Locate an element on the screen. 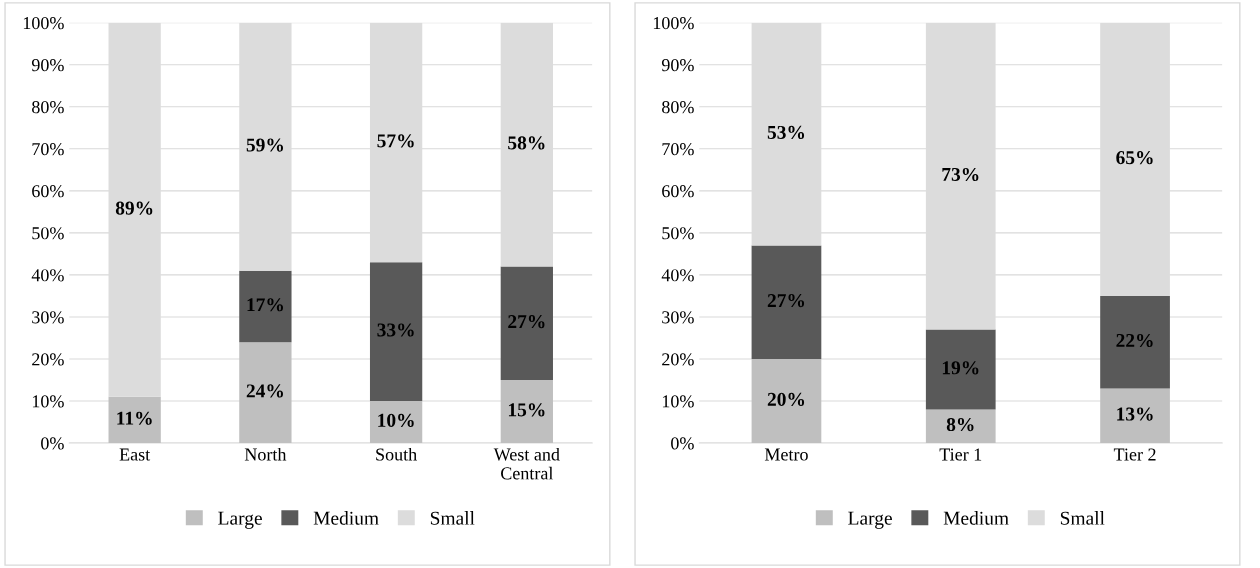 The height and width of the screenshot is (568, 1260). data-label: 19% is located at coordinates (960, 368).